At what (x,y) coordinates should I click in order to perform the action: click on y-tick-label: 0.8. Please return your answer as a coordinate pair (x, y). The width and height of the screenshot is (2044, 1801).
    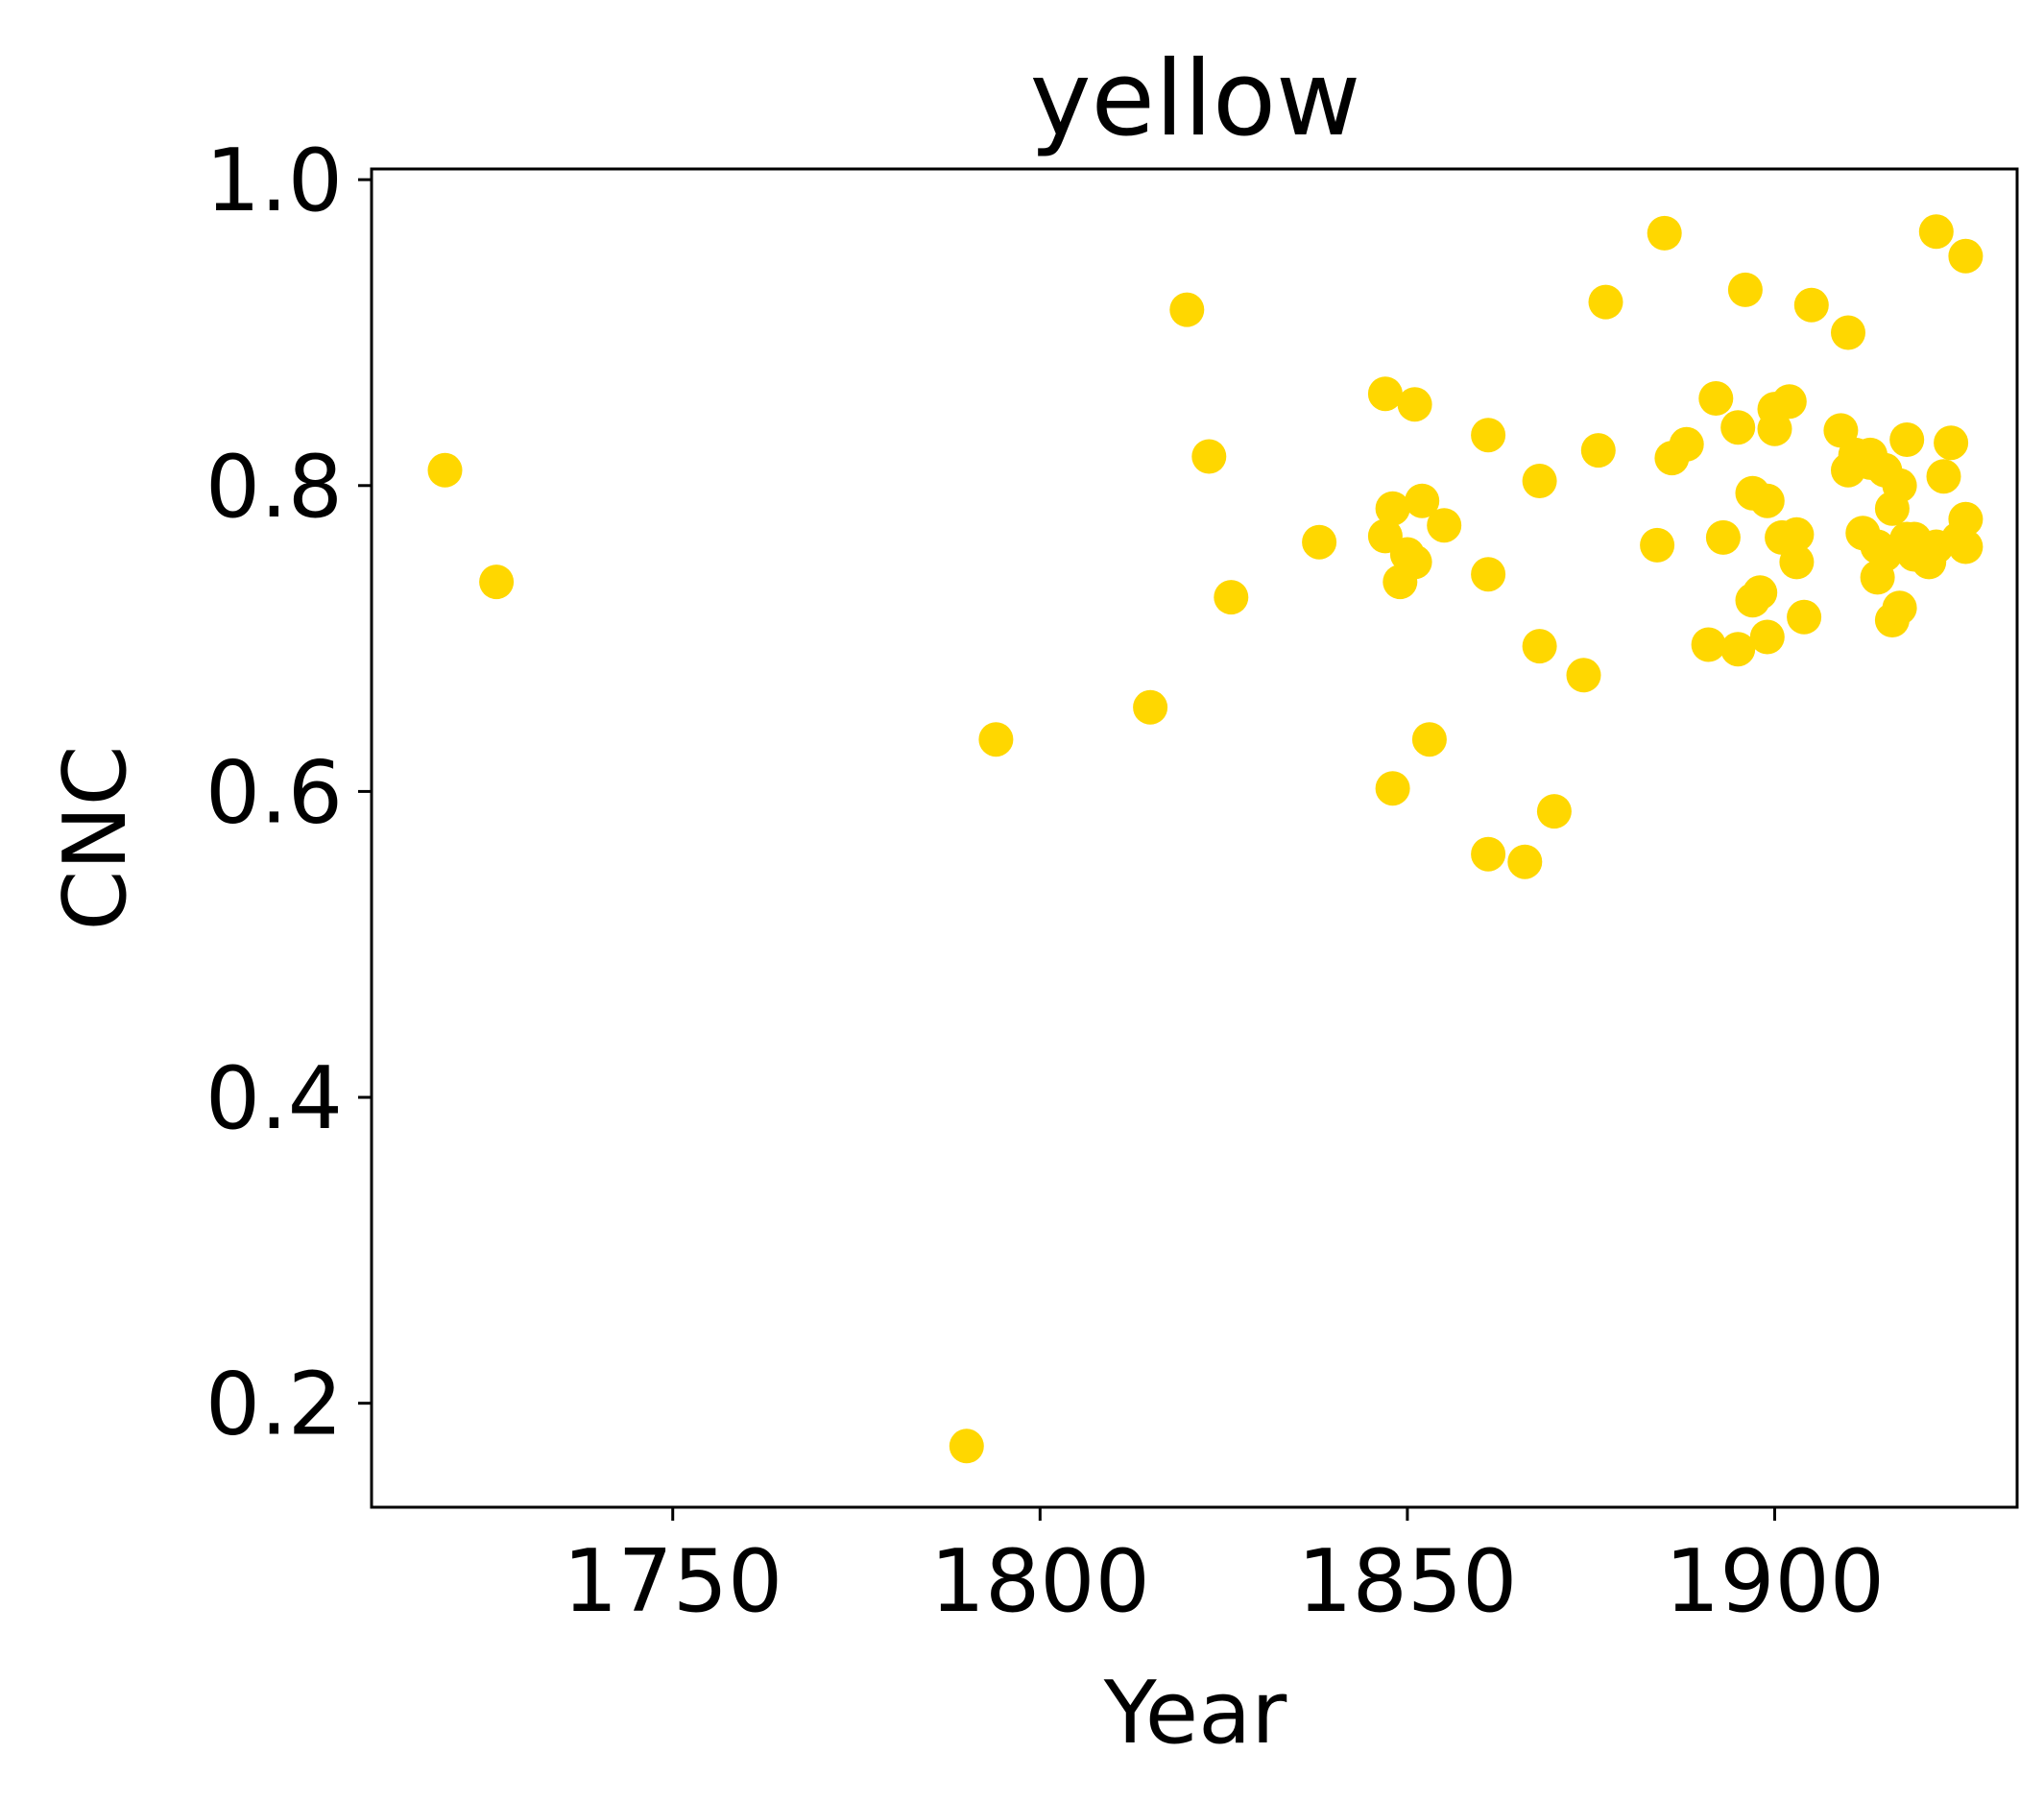
    Looking at the image, I should click on (274, 487).